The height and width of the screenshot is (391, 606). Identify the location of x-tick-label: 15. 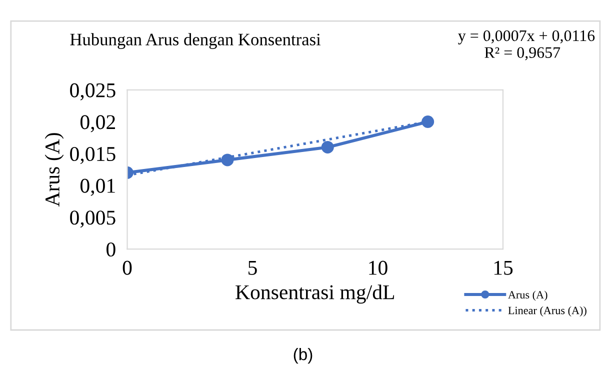
(503, 267).